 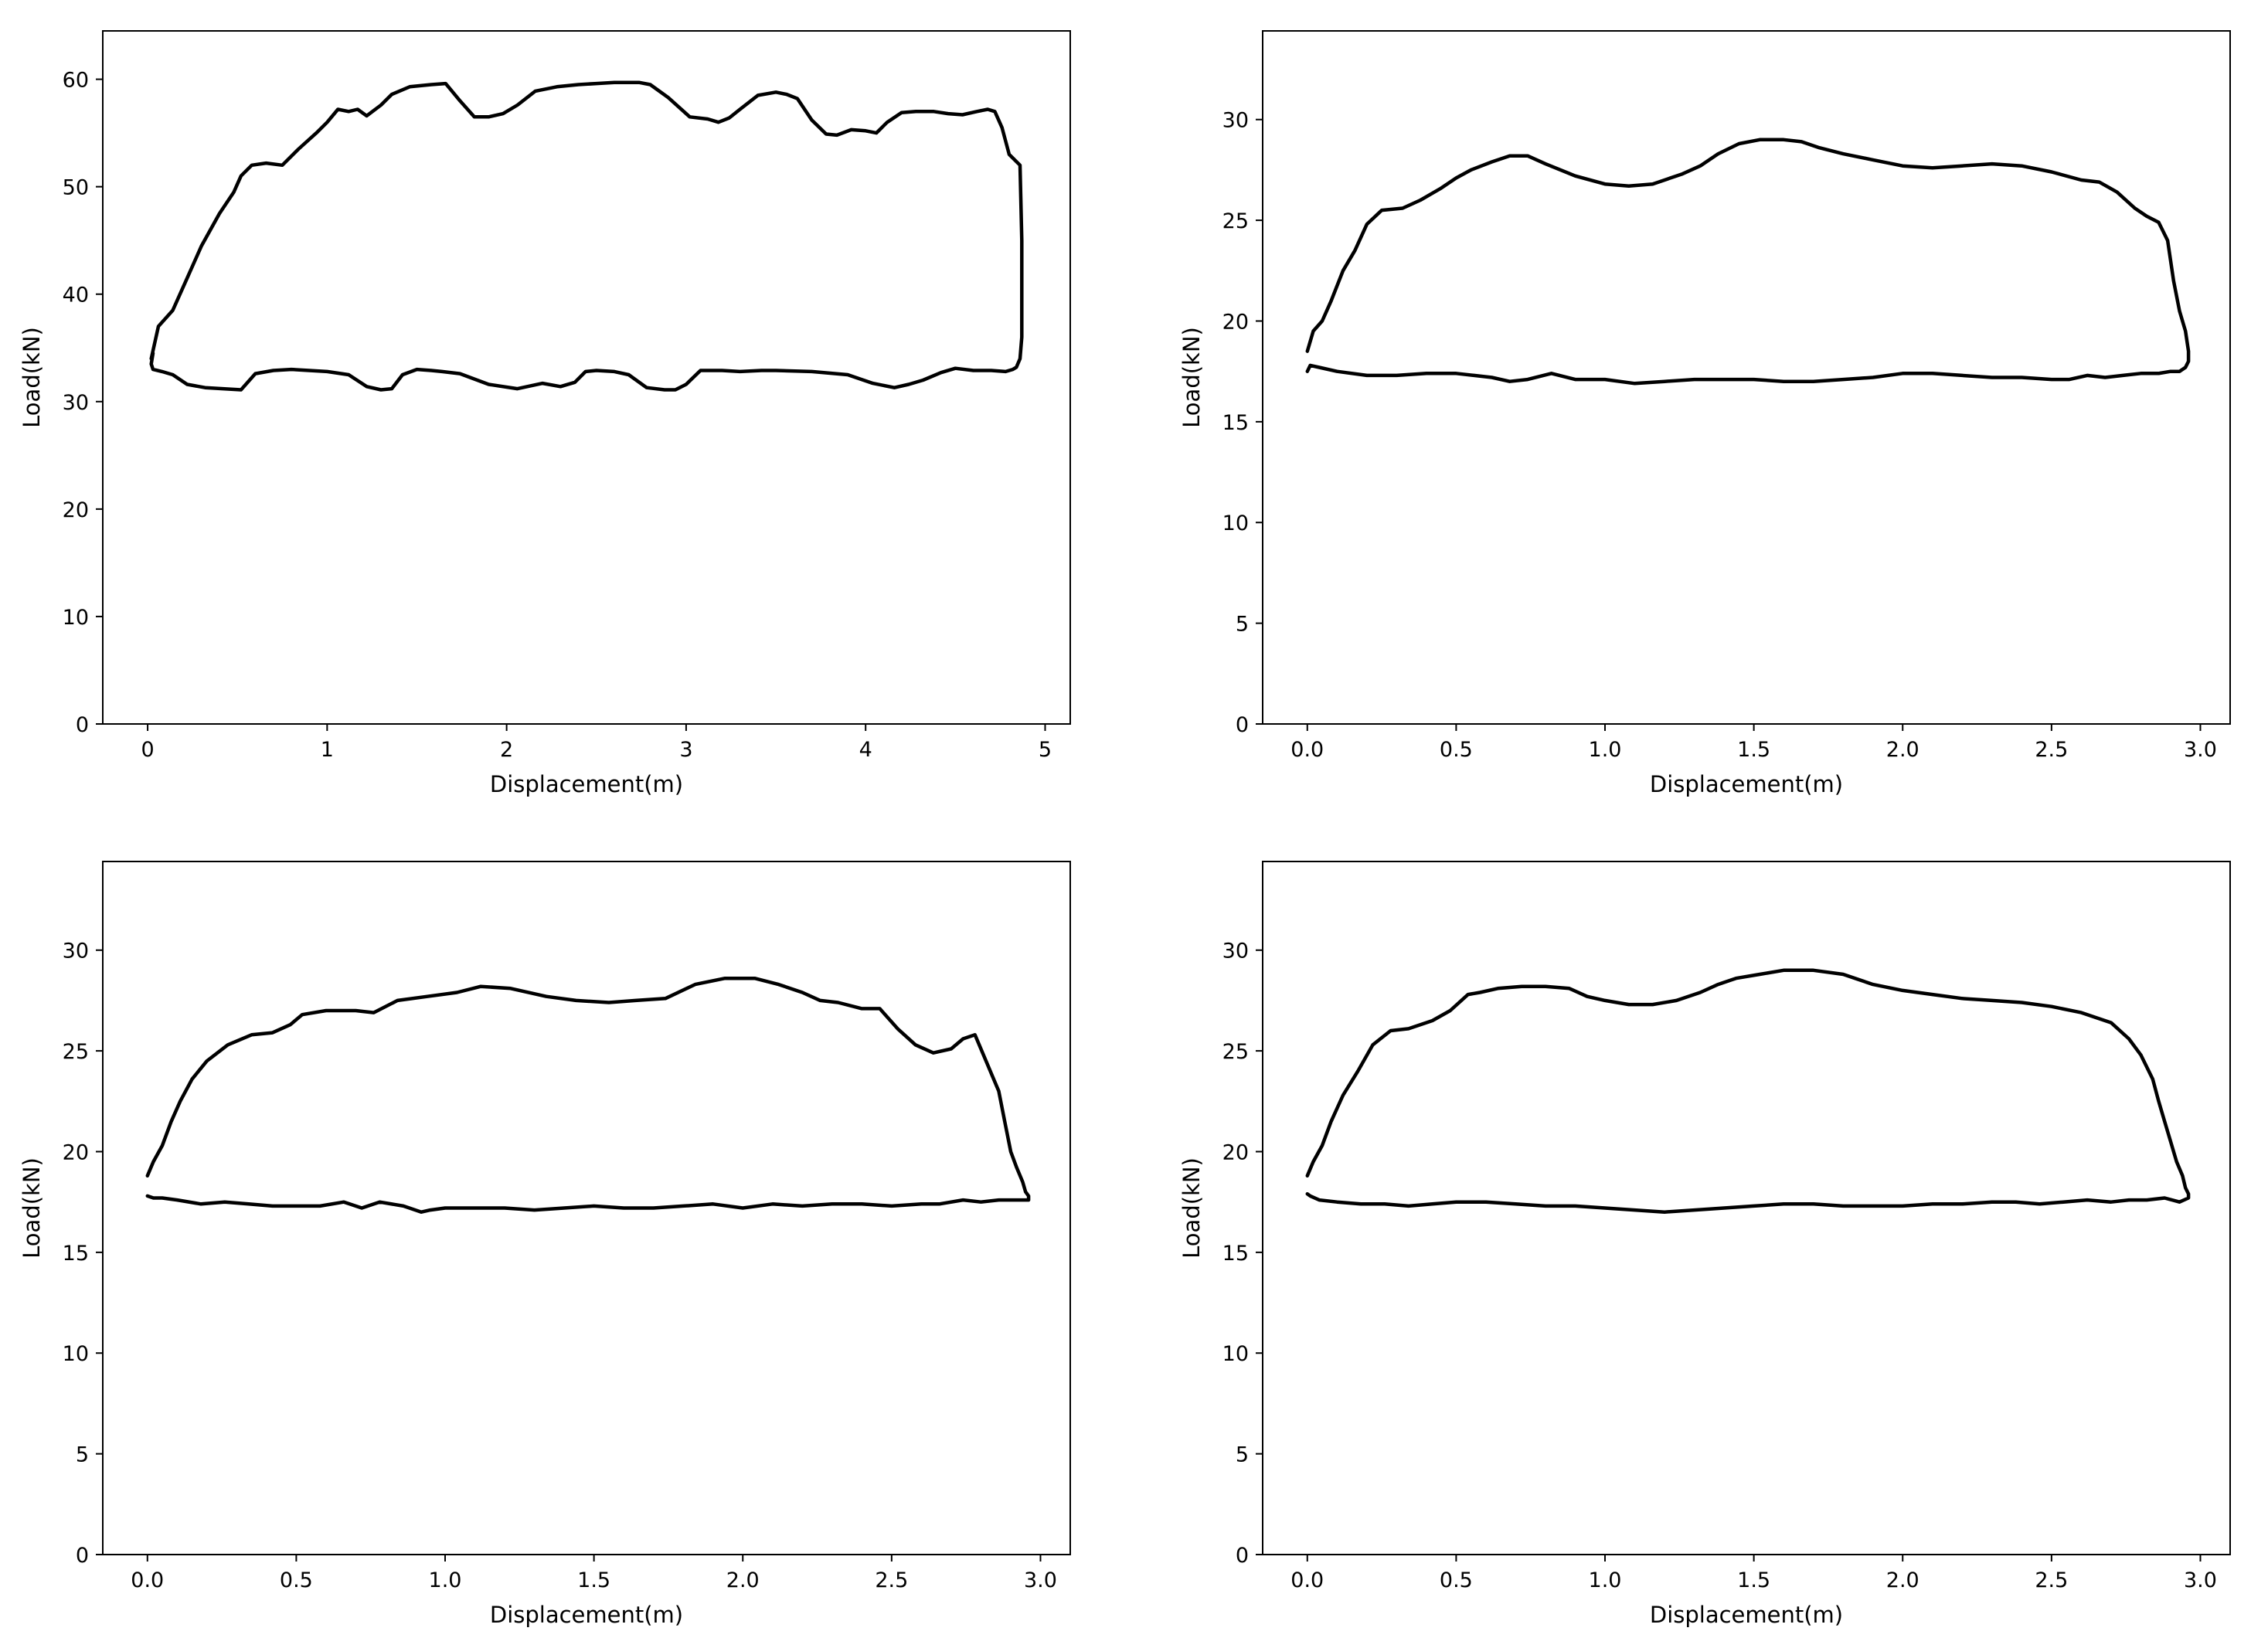 I want to click on x-tick-label: 4, so click(x=865, y=750).